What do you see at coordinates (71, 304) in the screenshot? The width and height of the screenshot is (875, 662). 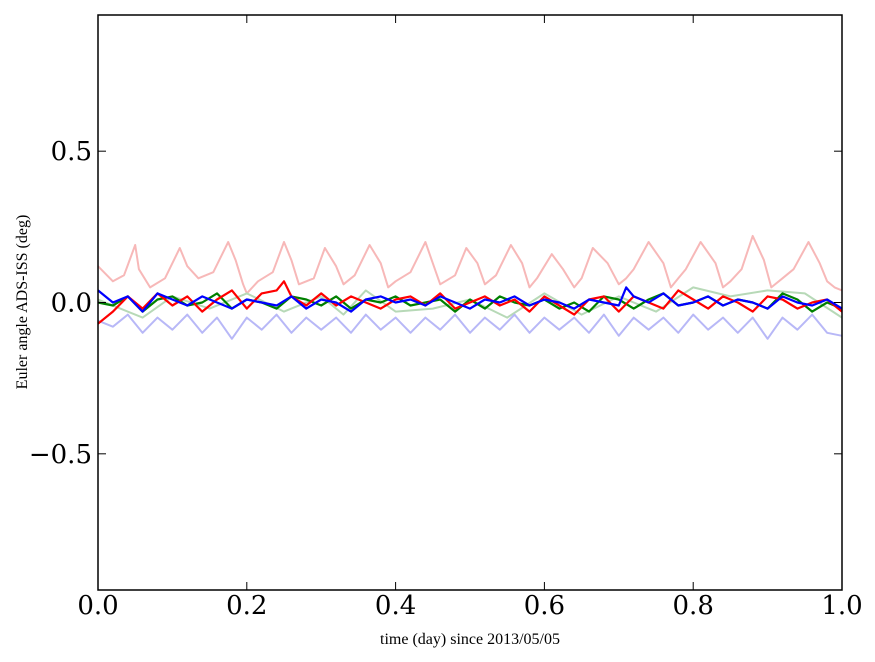 I see `y-tick-label: 0.0` at bounding box center [71, 304].